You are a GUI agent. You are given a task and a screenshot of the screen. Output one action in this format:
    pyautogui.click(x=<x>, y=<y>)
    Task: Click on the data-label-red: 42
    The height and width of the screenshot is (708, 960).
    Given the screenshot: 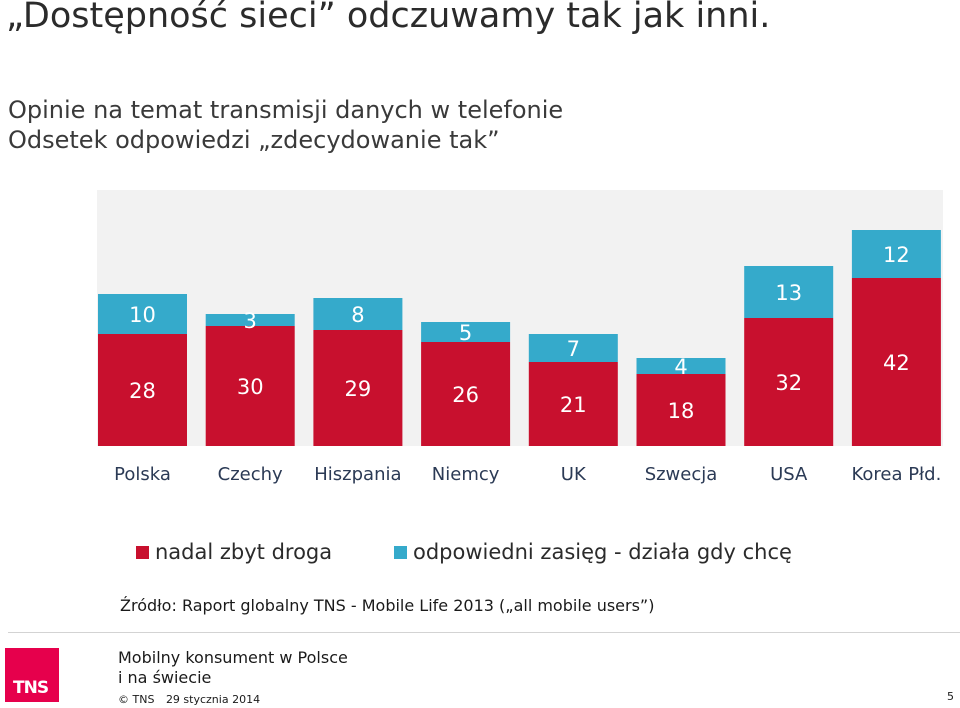 What is the action you would take?
    pyautogui.click(x=896, y=363)
    